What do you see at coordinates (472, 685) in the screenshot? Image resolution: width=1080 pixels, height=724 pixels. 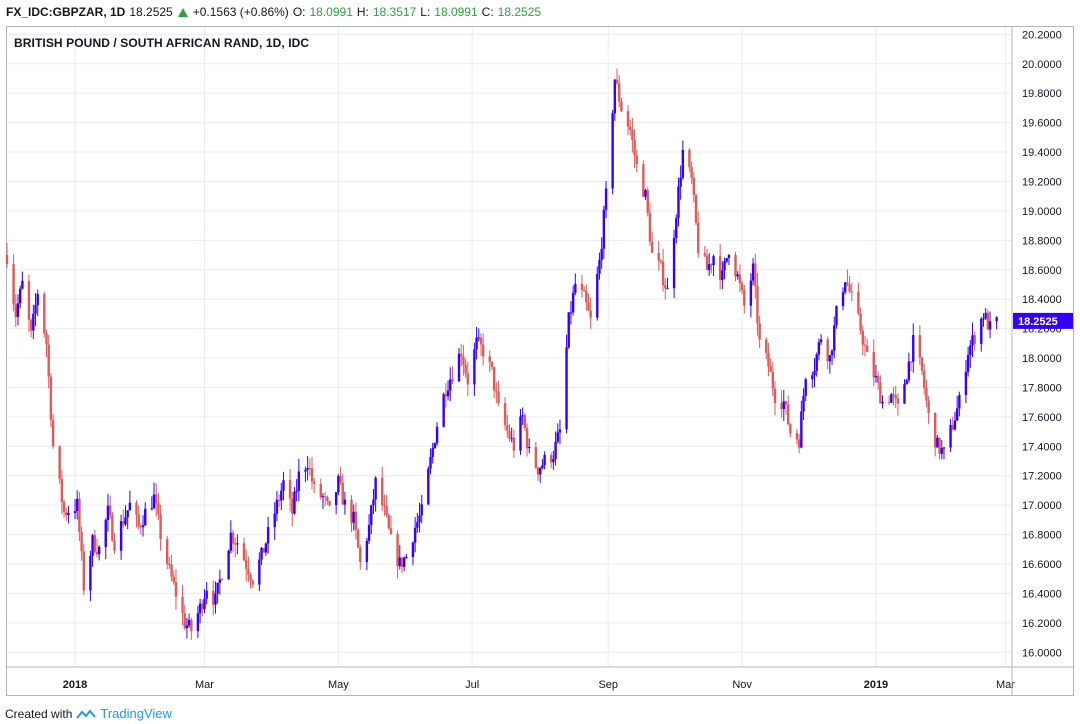 I see `x-tick-label: Jul` at bounding box center [472, 685].